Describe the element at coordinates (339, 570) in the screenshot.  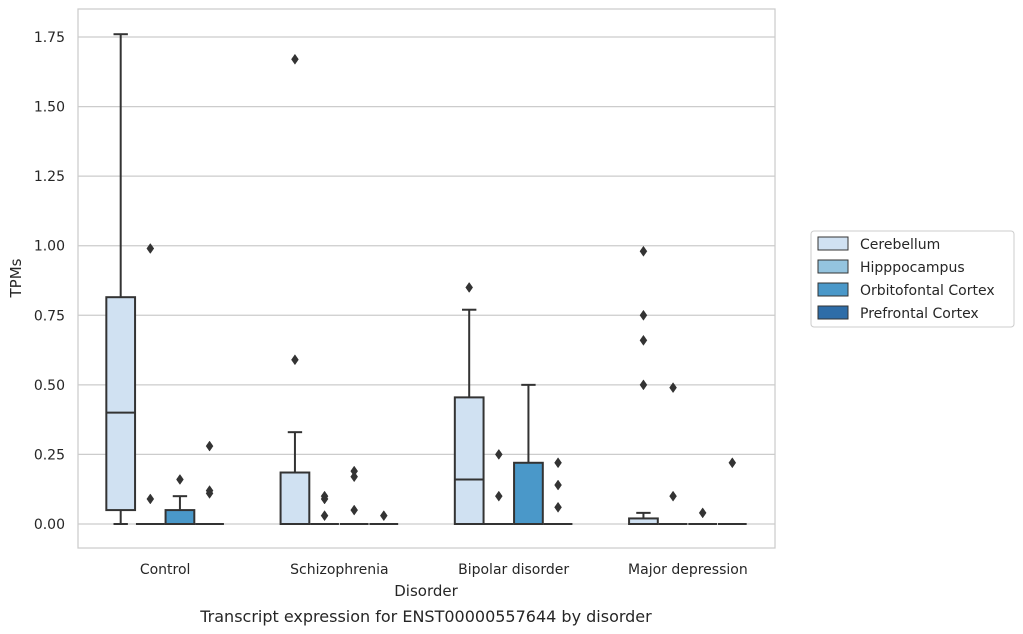
I see `x-tick-label: Schizophrenia` at that location.